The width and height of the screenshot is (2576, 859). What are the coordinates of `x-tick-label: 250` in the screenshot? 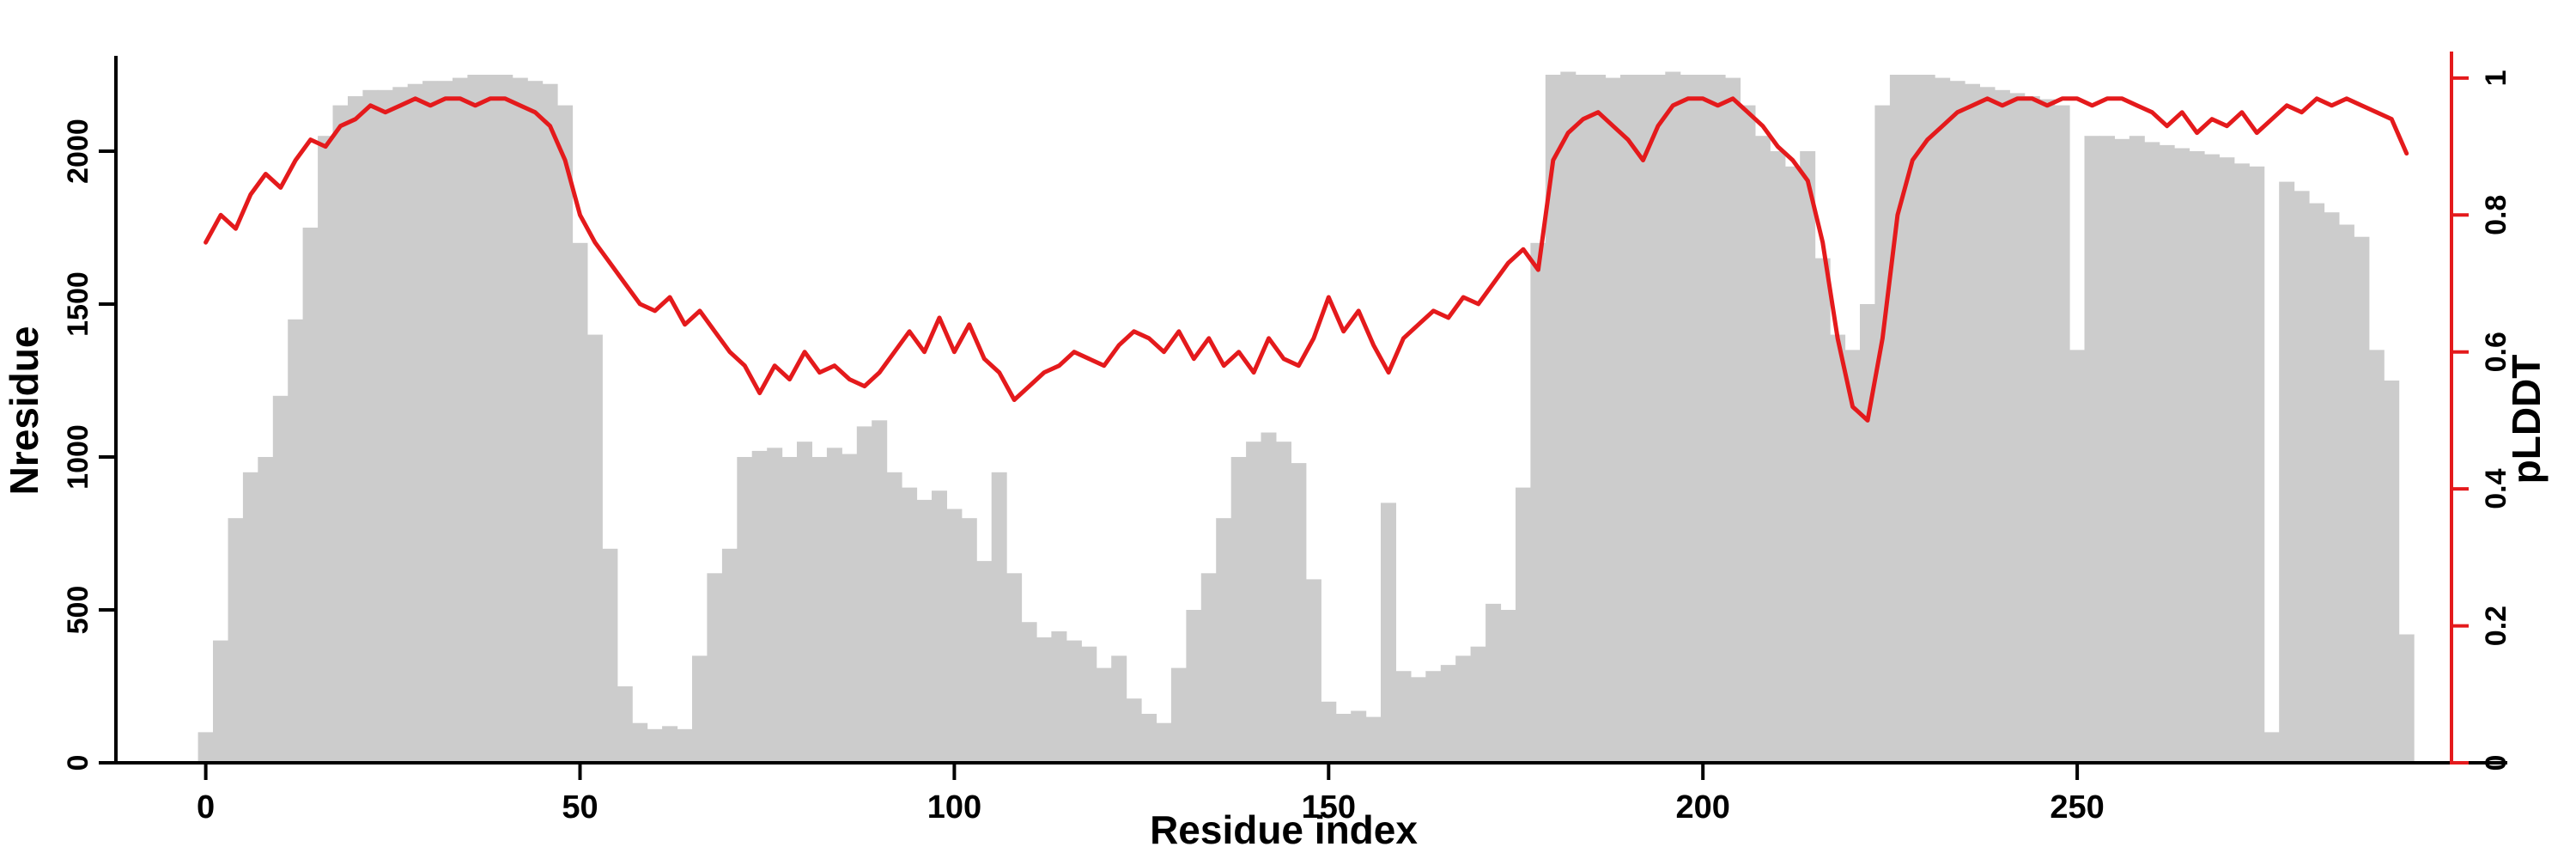 It's located at (2077, 807).